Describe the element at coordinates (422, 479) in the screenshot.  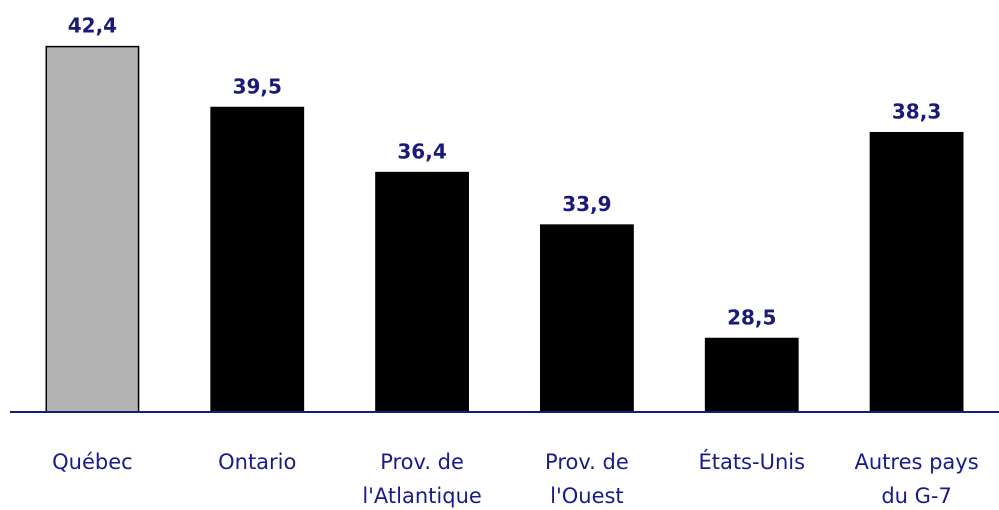
I see `x-tick-label: Prov. de l'Atlantique` at that location.